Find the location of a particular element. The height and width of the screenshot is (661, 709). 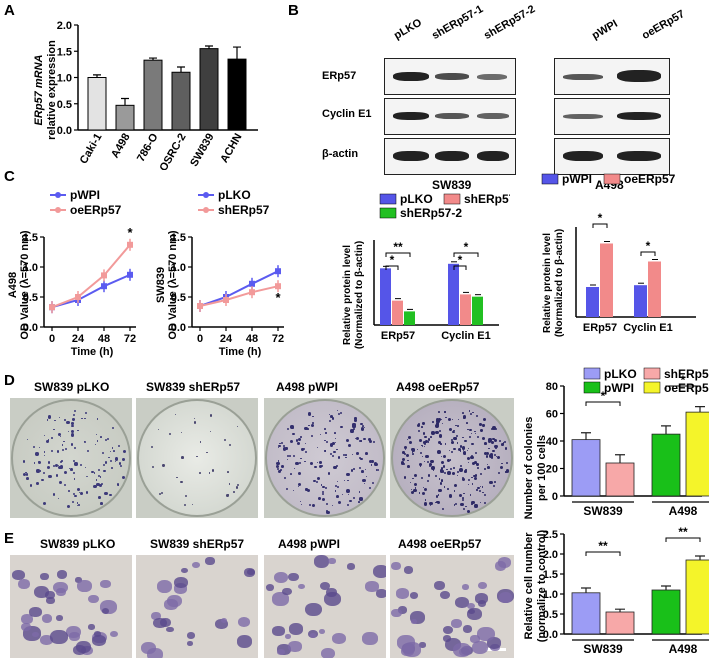

y-tick-label: 1.5 is located at coordinates (550, 575).